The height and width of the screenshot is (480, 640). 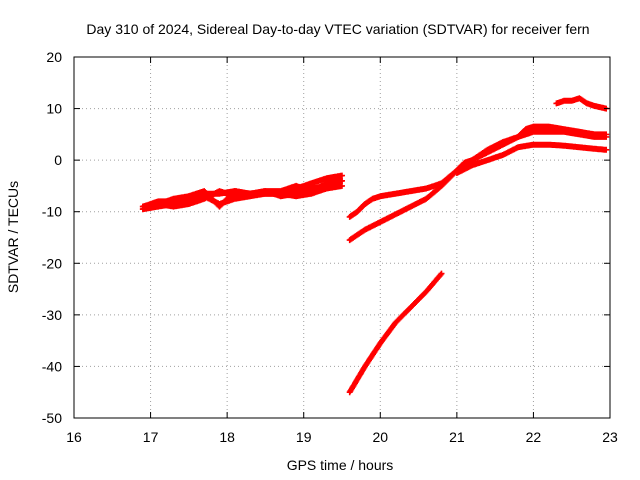 What do you see at coordinates (380, 437) in the screenshot?
I see `x-tick-label: 20` at bounding box center [380, 437].